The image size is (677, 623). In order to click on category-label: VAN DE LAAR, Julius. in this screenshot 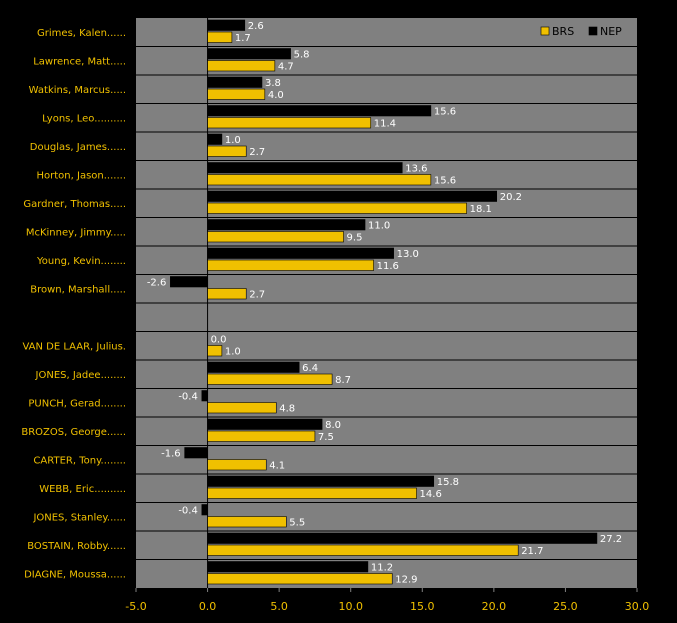, I will do `click(74, 346)`.